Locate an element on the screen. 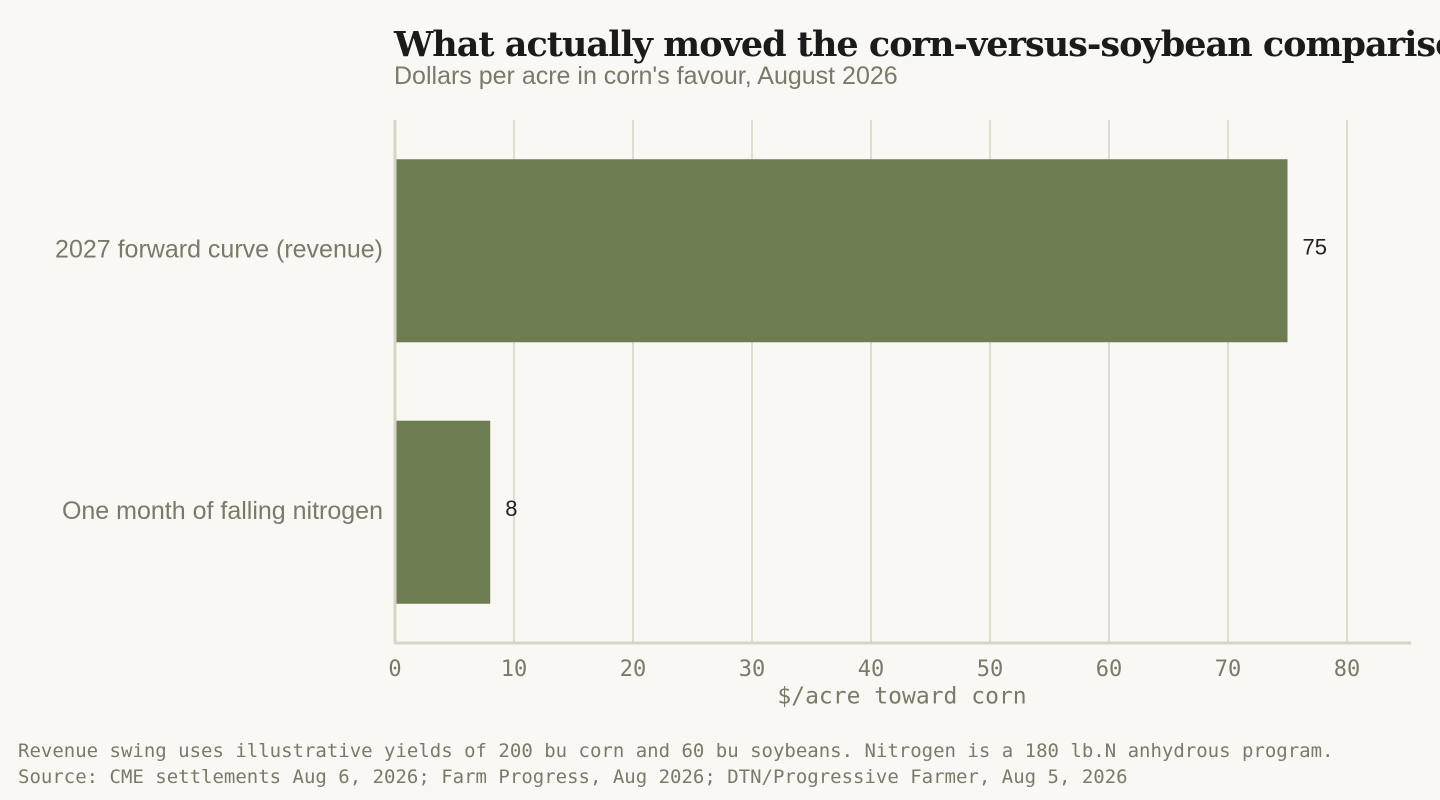 This screenshot has height=800, width=1440. value-label-0: 75 is located at coordinates (1315, 247).